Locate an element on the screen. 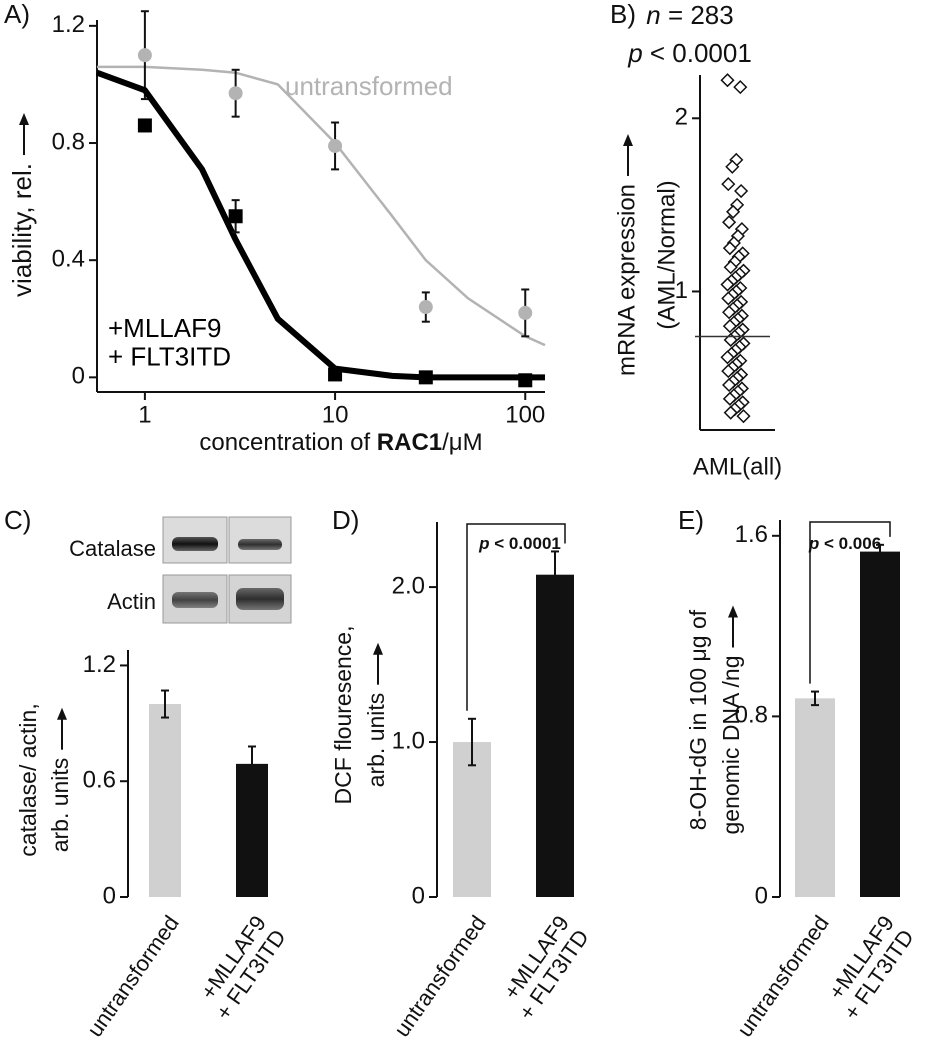 The height and width of the screenshot is (1050, 939). y-tick-label: 1.0 is located at coordinates (408, 740).